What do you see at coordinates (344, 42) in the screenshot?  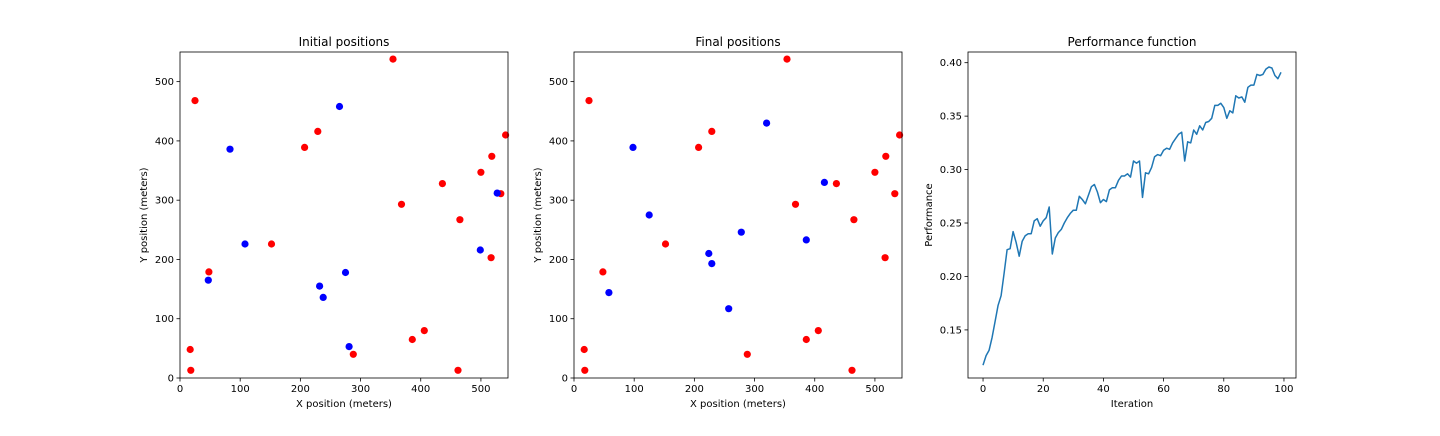 I see `chart-title: Initial positions` at bounding box center [344, 42].